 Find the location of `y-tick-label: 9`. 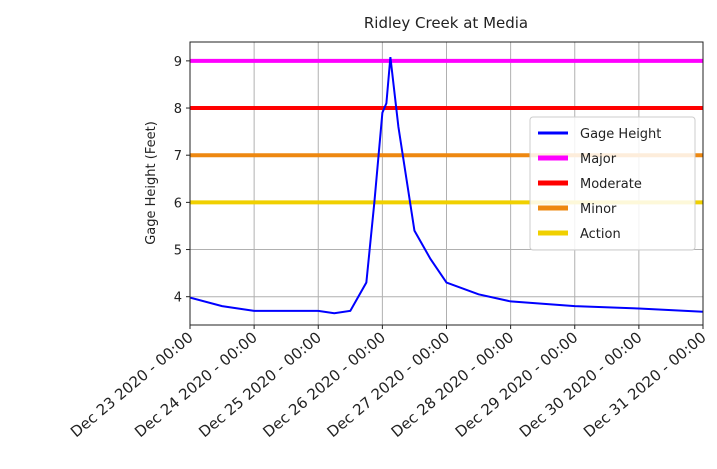

y-tick-label: 9 is located at coordinates (178, 62).